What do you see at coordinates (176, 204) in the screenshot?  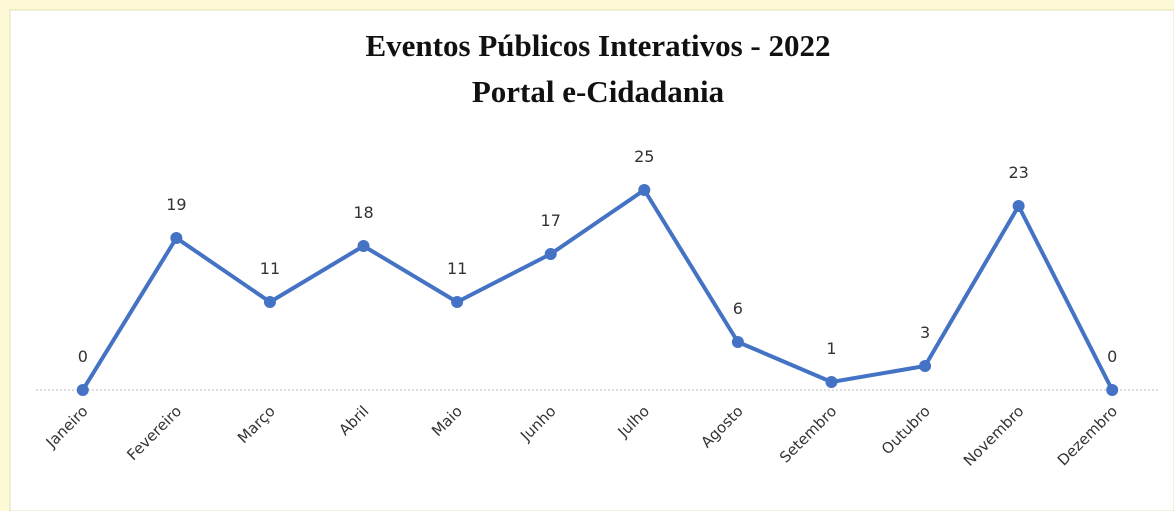 I see `data-label: 19` at bounding box center [176, 204].